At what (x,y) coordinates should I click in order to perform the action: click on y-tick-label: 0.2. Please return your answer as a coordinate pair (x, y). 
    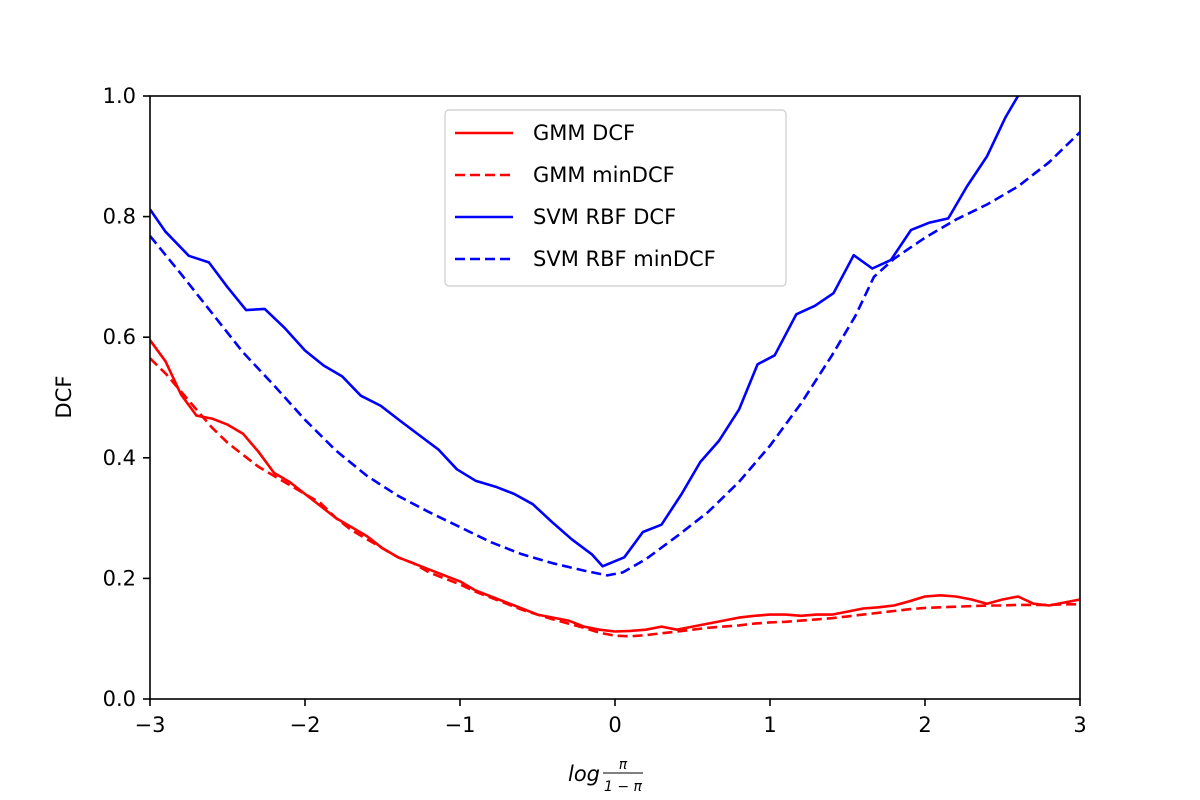
    Looking at the image, I should click on (119, 578).